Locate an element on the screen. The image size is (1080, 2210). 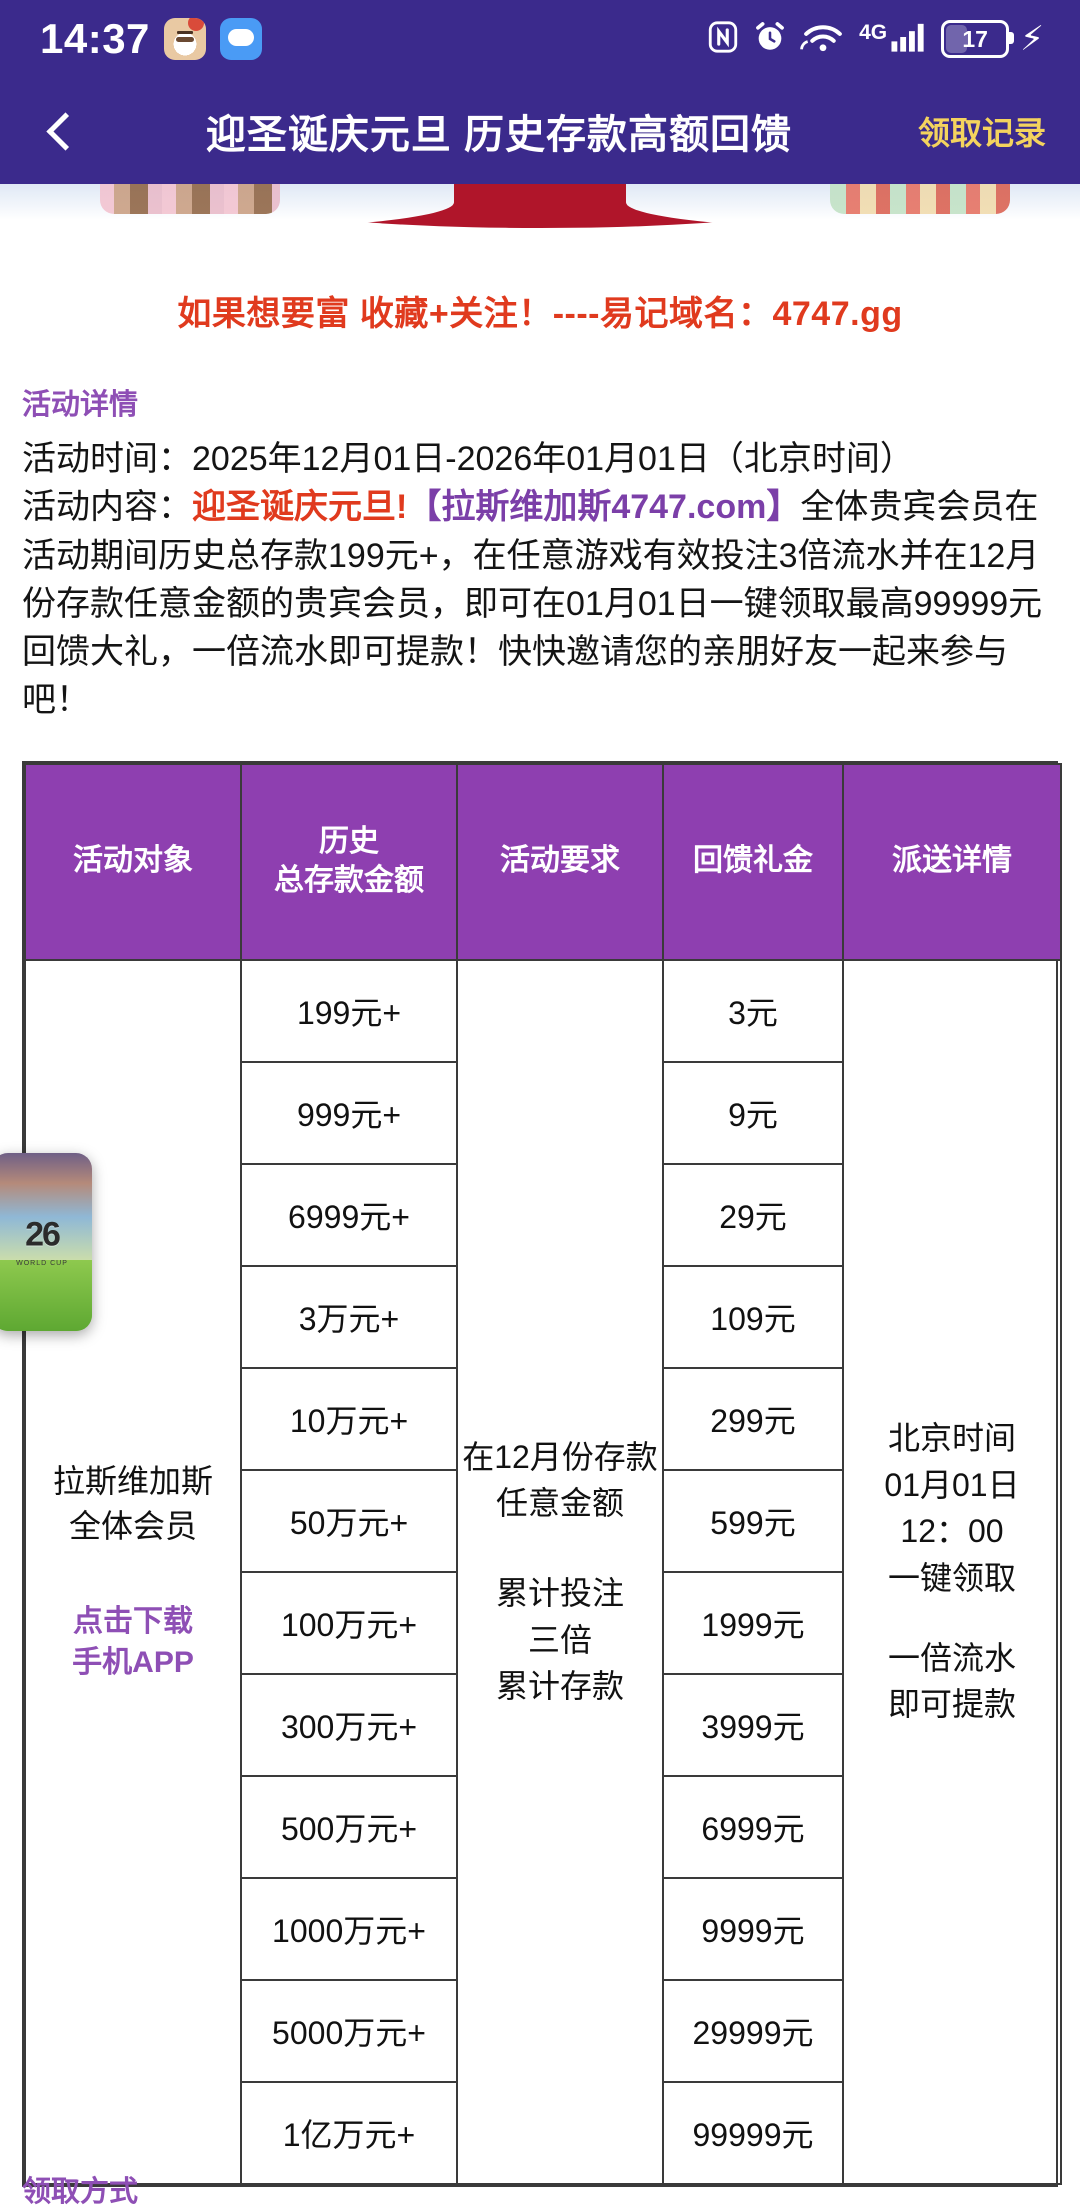
status-bar: 14:37 4G is located at coordinates (540, 39).